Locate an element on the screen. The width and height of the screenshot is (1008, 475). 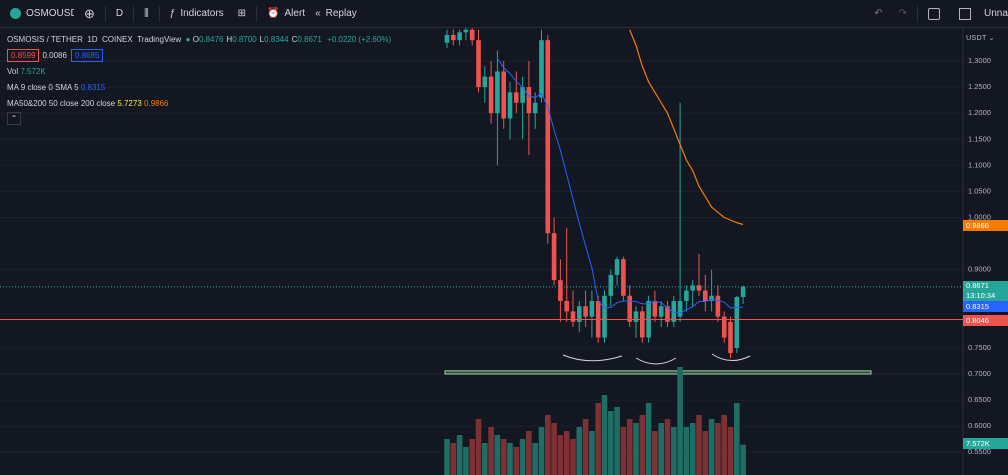
hline-value: 0.8046 is located at coordinates (977, 320).